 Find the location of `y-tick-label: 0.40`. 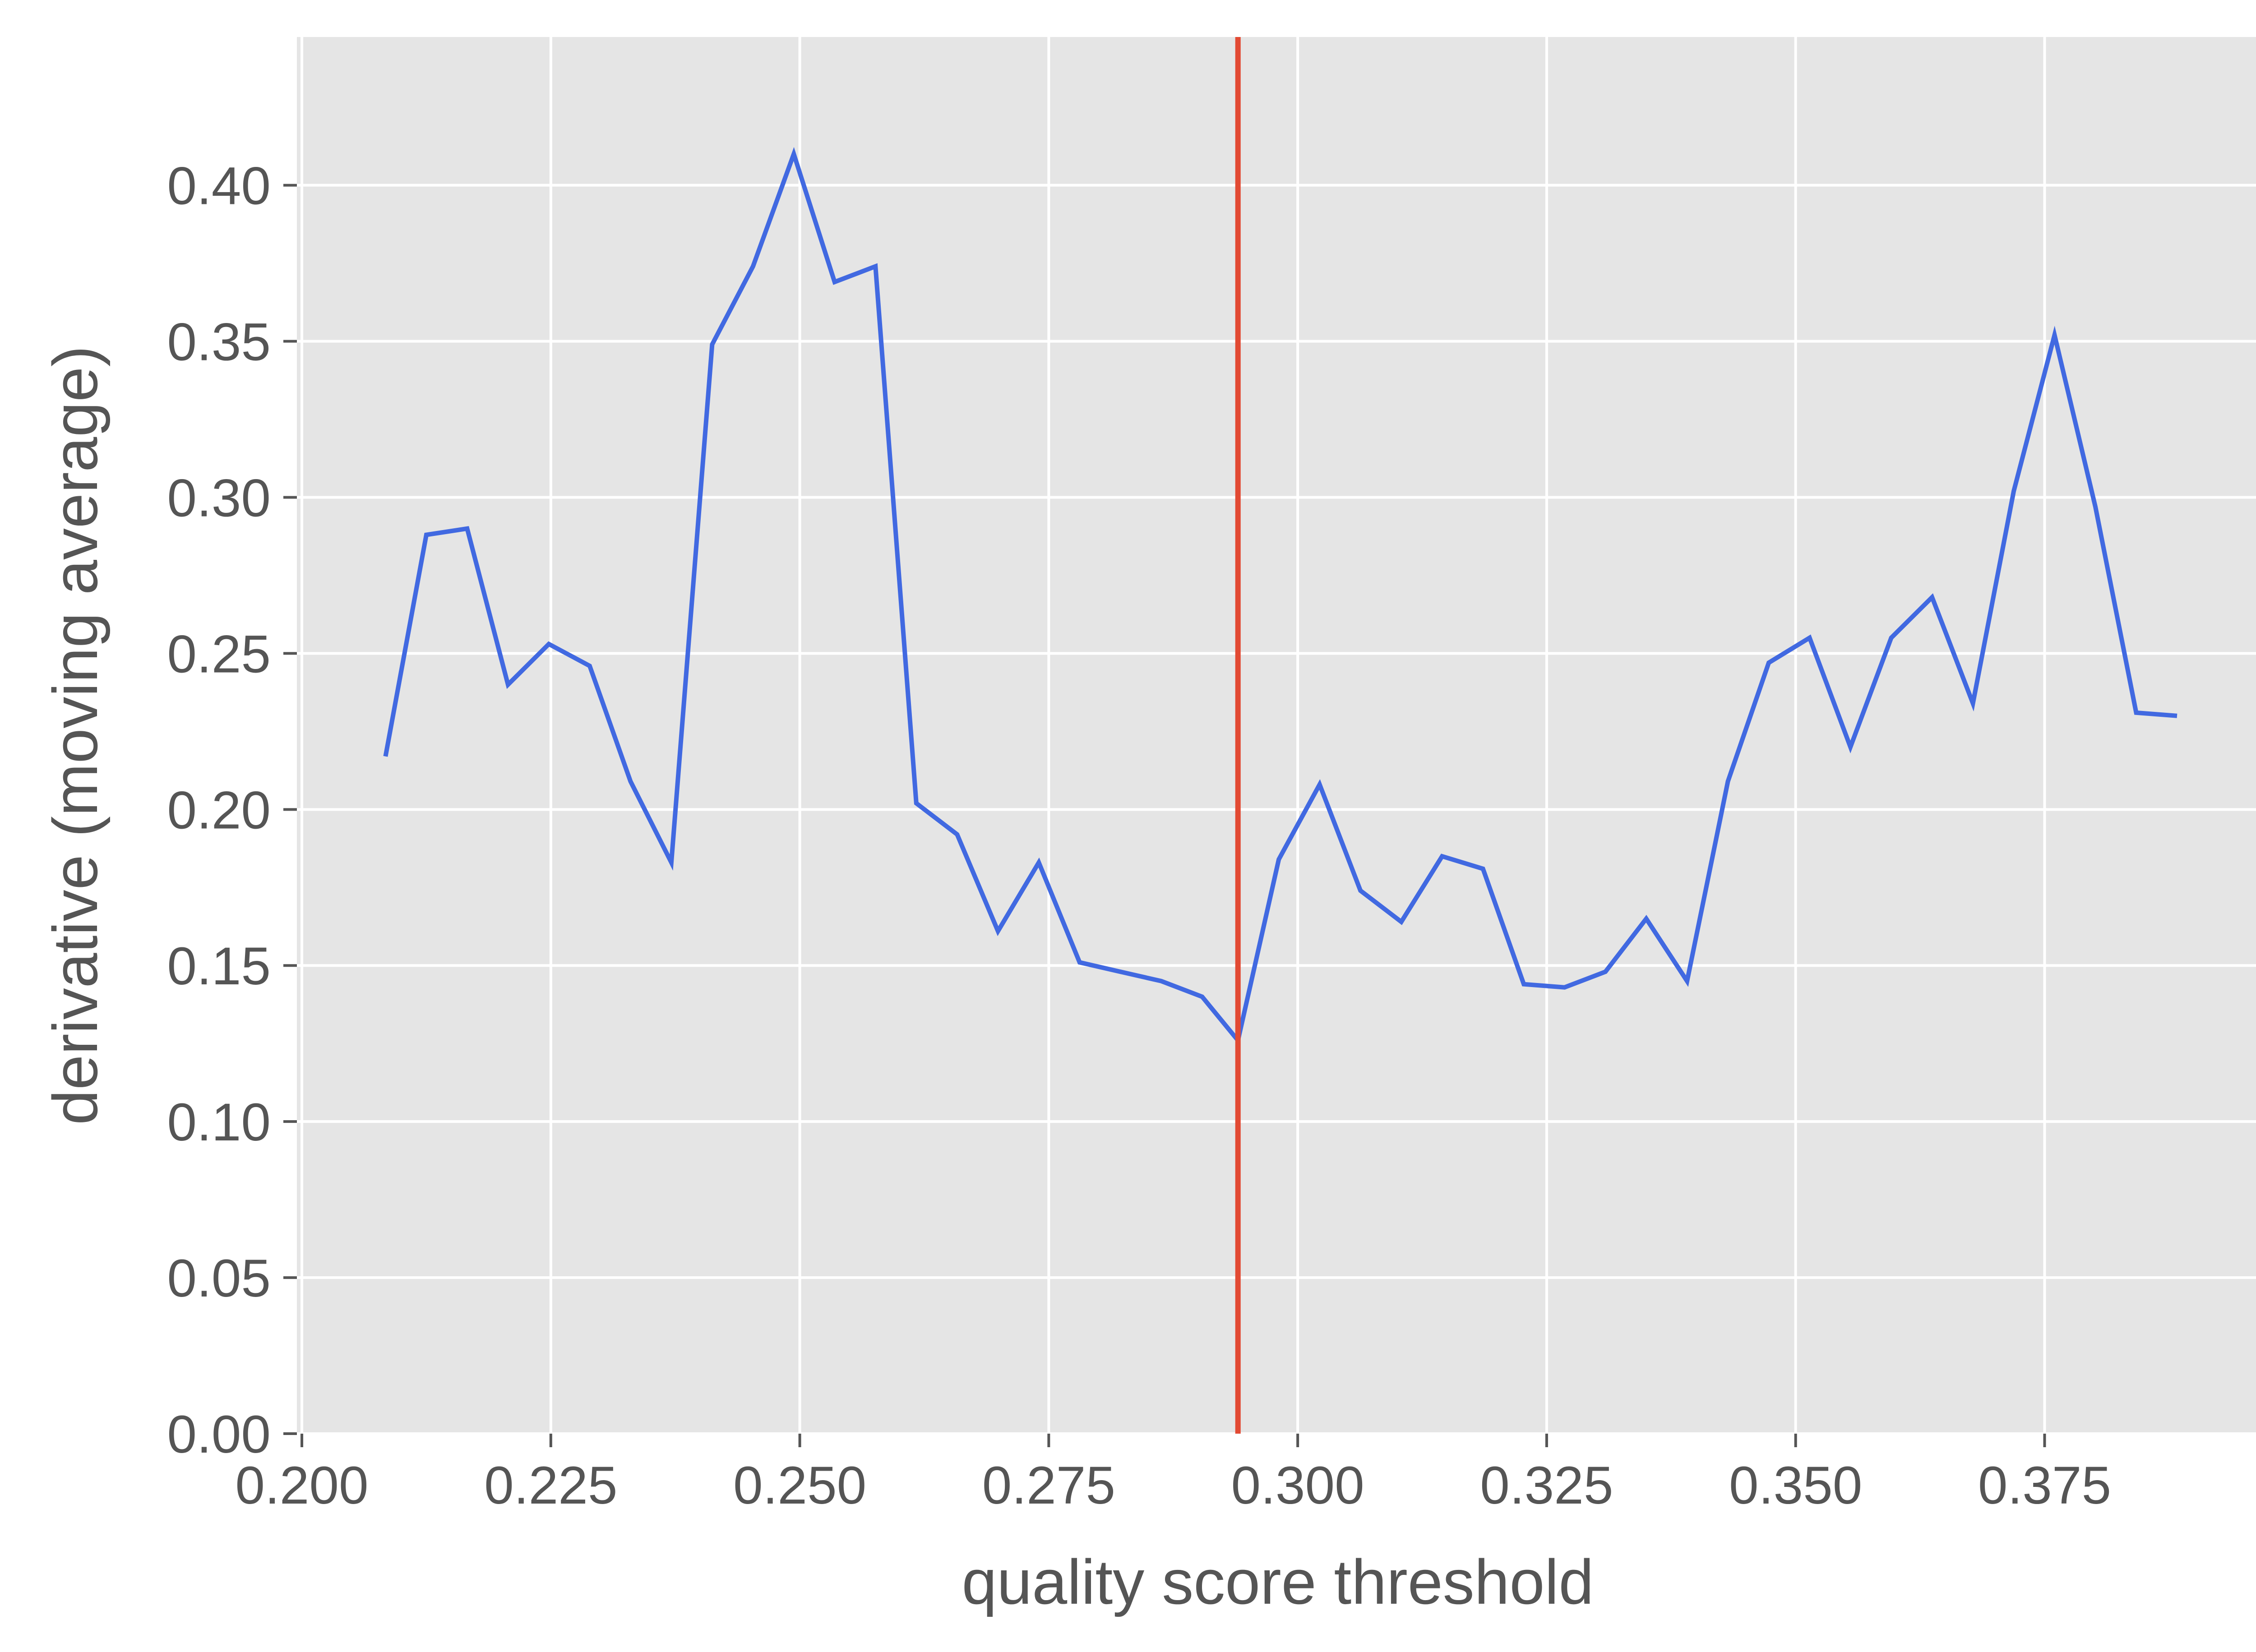

y-tick-label: 0.40 is located at coordinates (219, 186).